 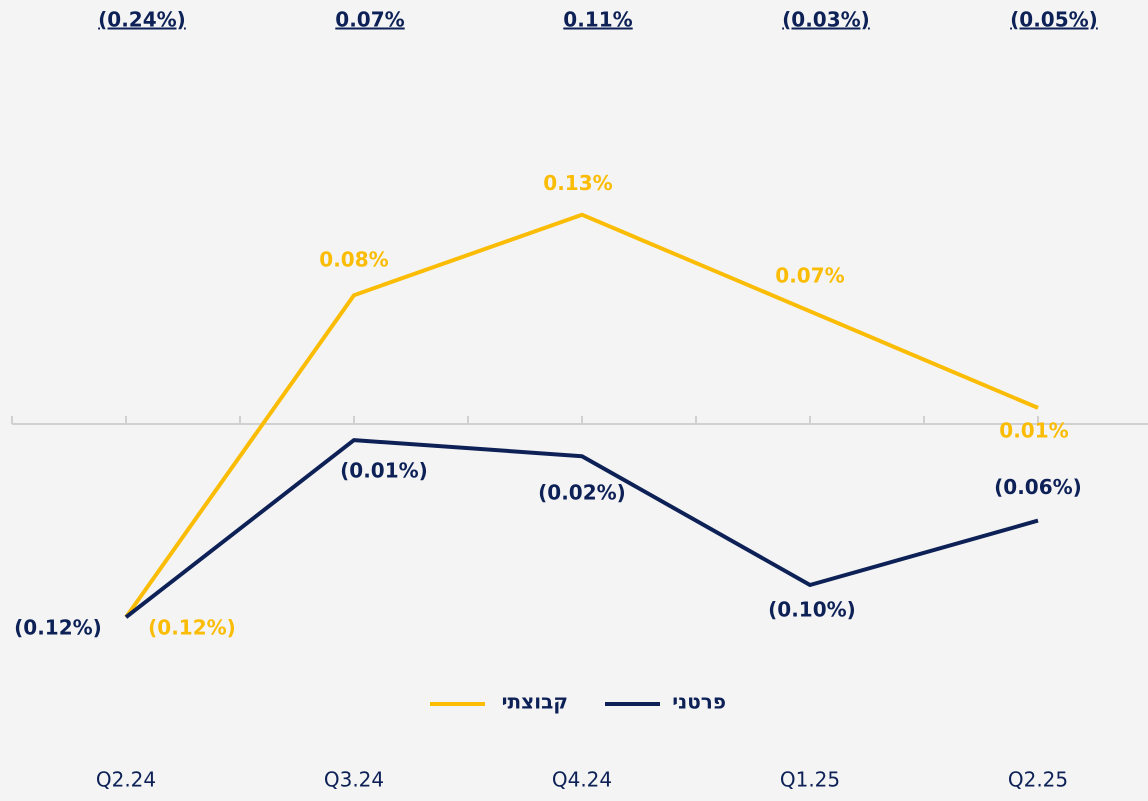 What do you see at coordinates (577, 183) in the screenshot?
I see `data-label: 0.13%` at bounding box center [577, 183].